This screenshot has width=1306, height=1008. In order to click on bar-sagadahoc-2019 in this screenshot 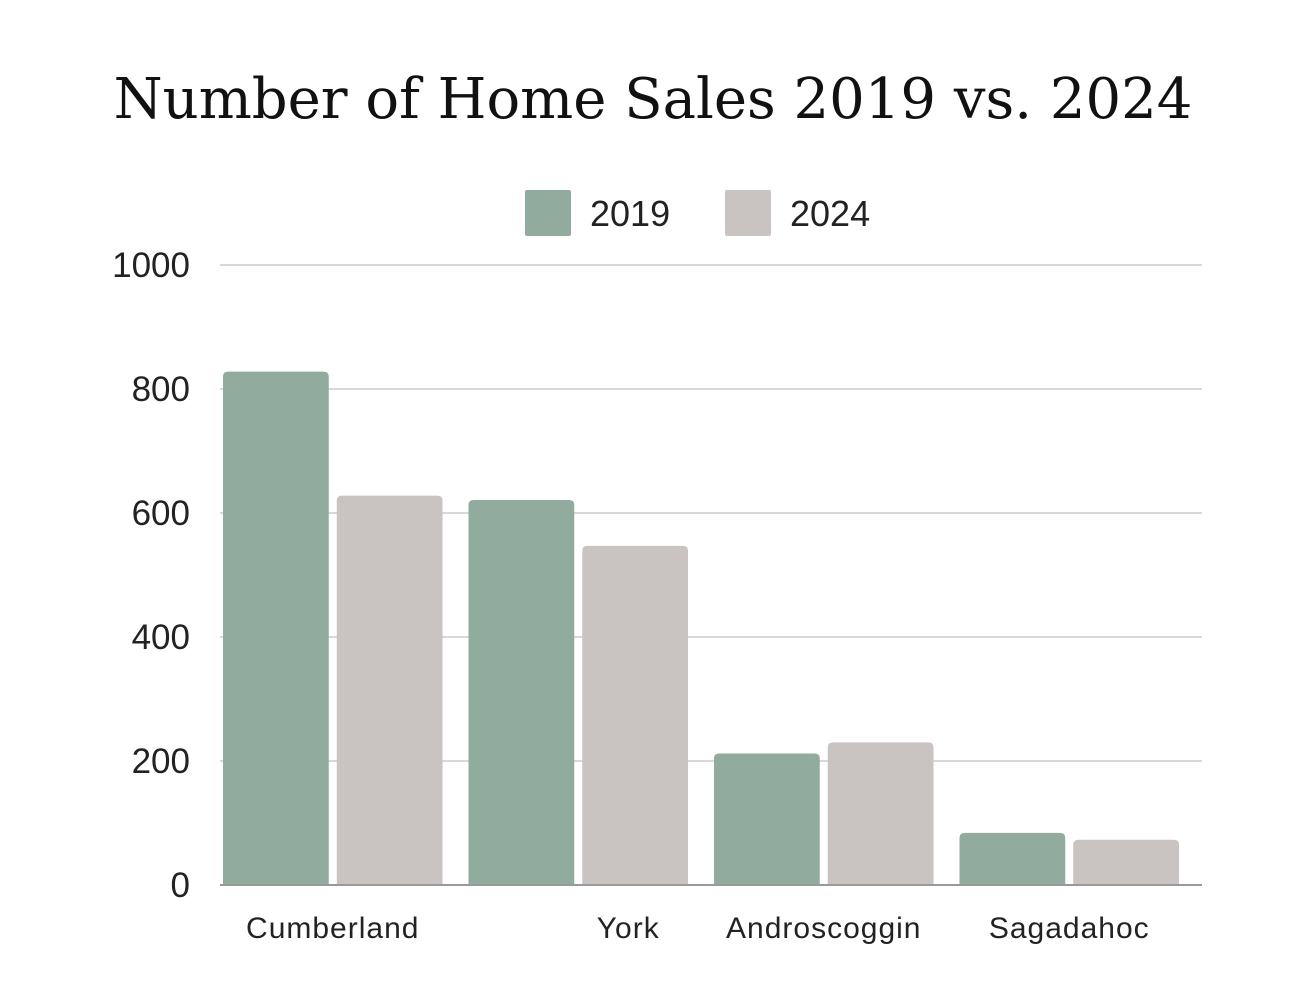, I will do `click(1012, 858)`.